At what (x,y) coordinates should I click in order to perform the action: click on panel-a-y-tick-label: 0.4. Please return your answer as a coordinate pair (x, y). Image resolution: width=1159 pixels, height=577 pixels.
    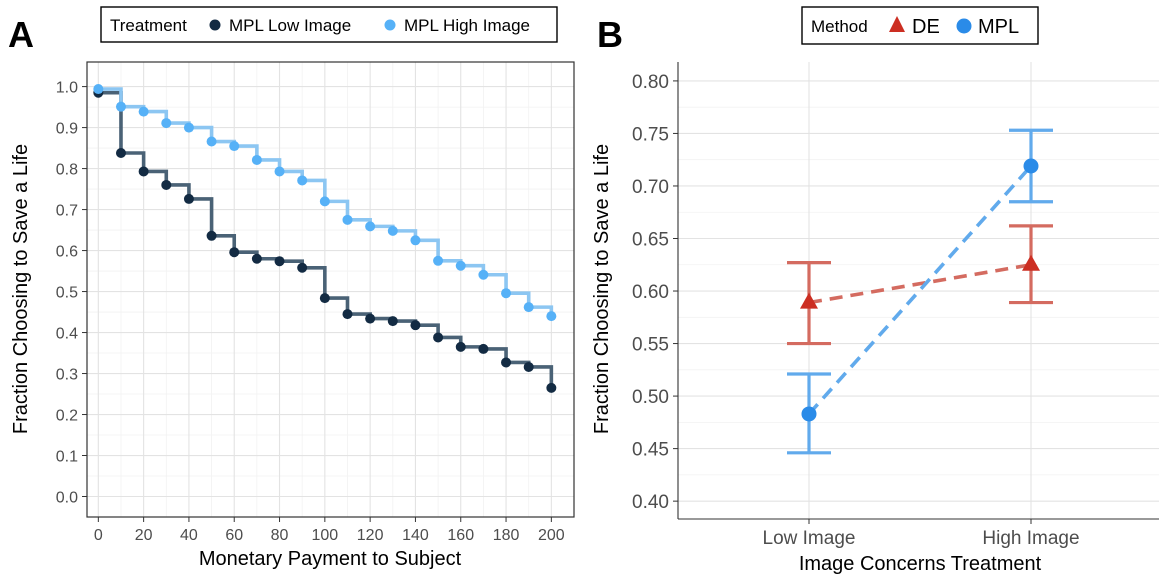
    Looking at the image, I should click on (67, 334).